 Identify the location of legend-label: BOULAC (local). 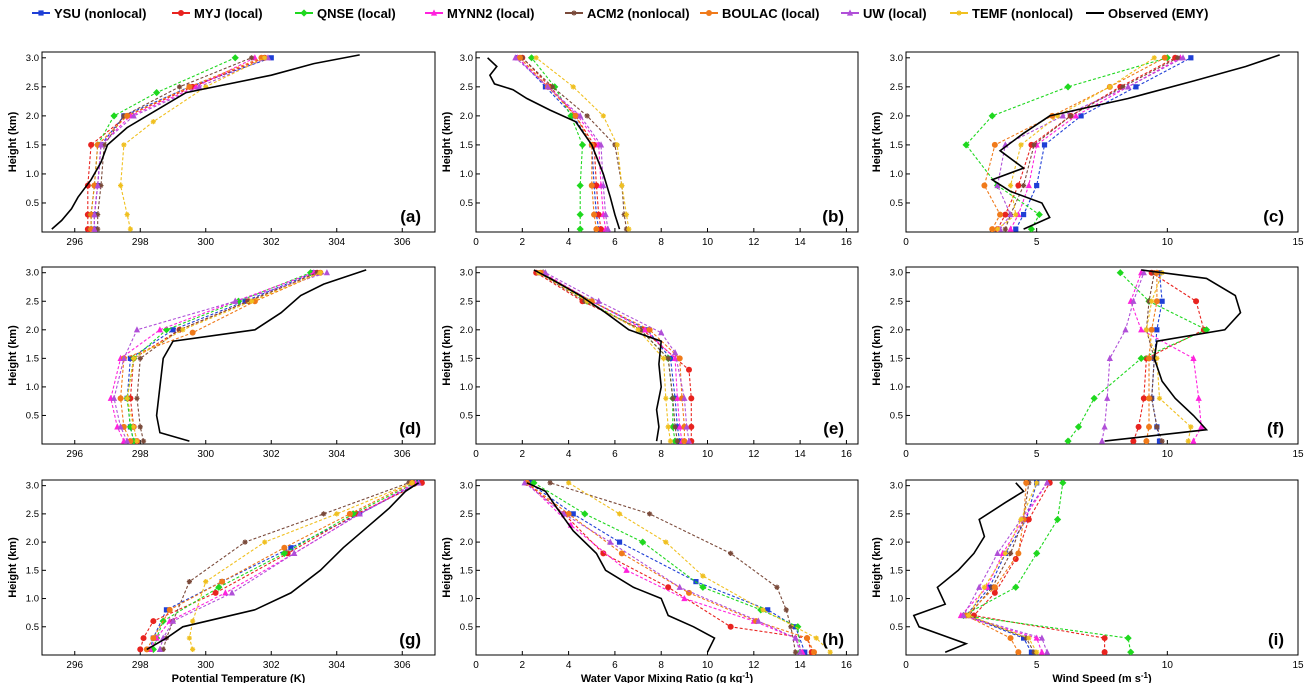
(771, 13).